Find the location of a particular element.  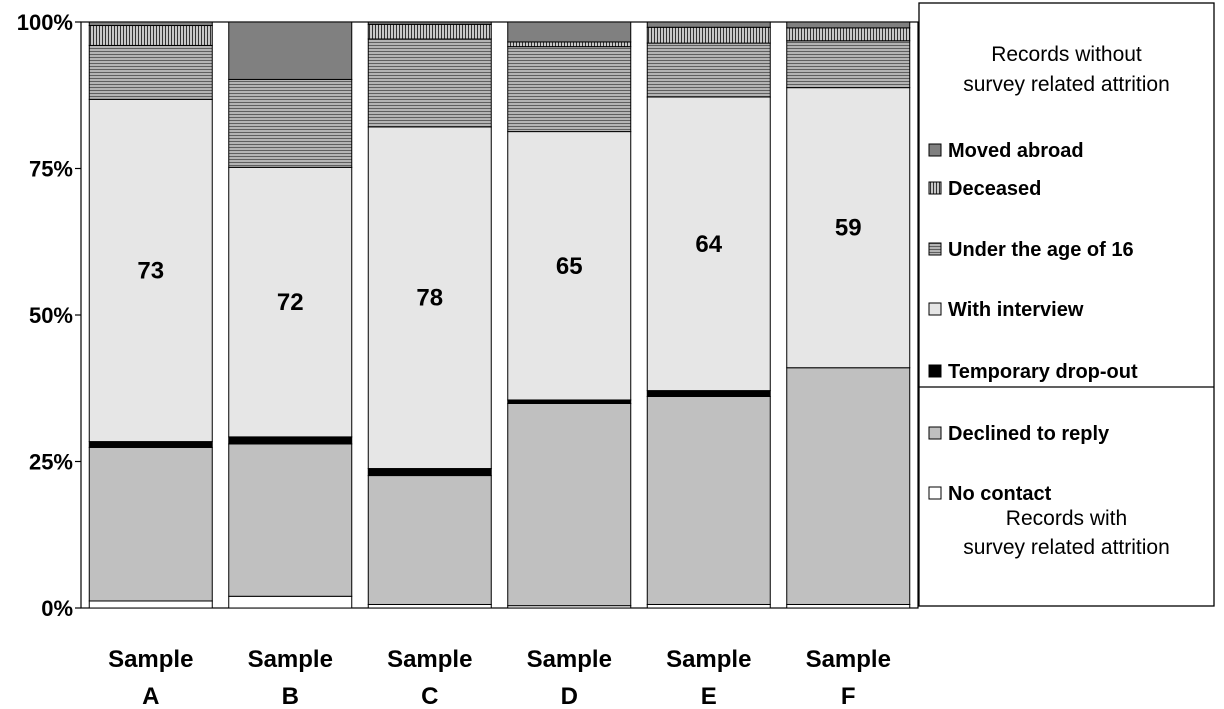

legend-heading-bottom: survey related attrition is located at coordinates (1066, 547).